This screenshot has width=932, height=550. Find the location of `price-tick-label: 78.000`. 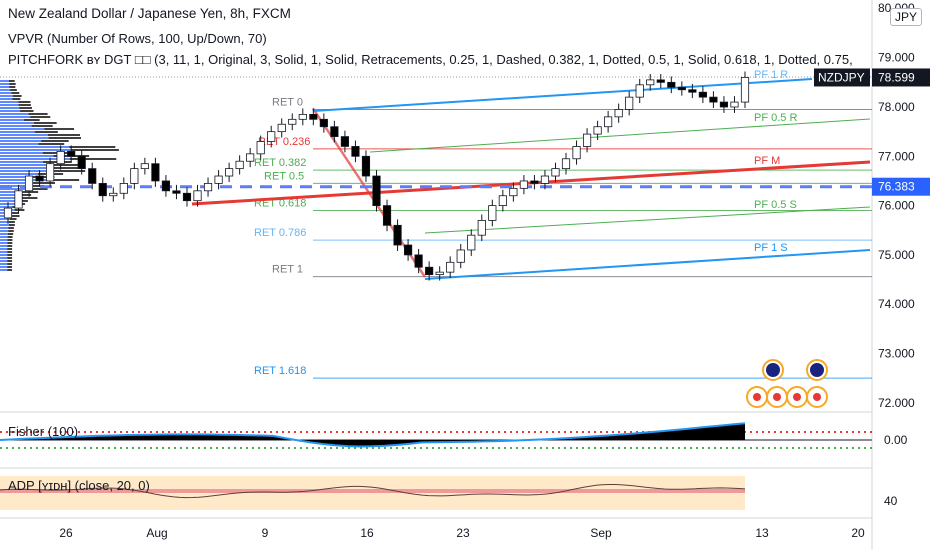

price-tick-label: 78.000 is located at coordinates (896, 107).